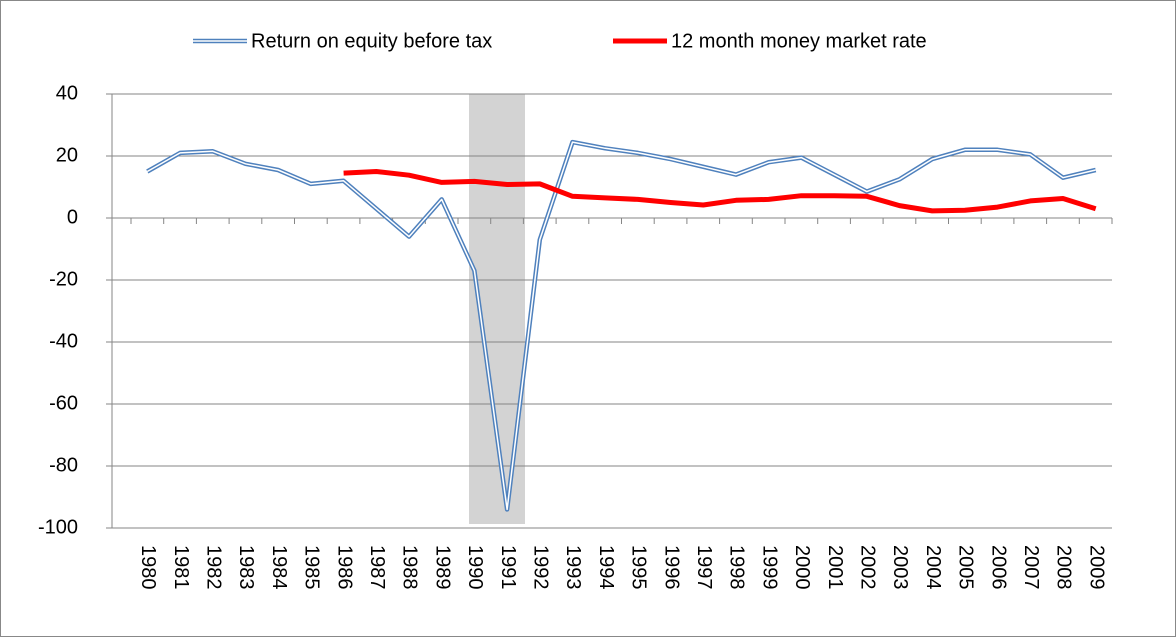  What do you see at coordinates (63, 341) in the screenshot?
I see `y-tick-label: -40` at bounding box center [63, 341].